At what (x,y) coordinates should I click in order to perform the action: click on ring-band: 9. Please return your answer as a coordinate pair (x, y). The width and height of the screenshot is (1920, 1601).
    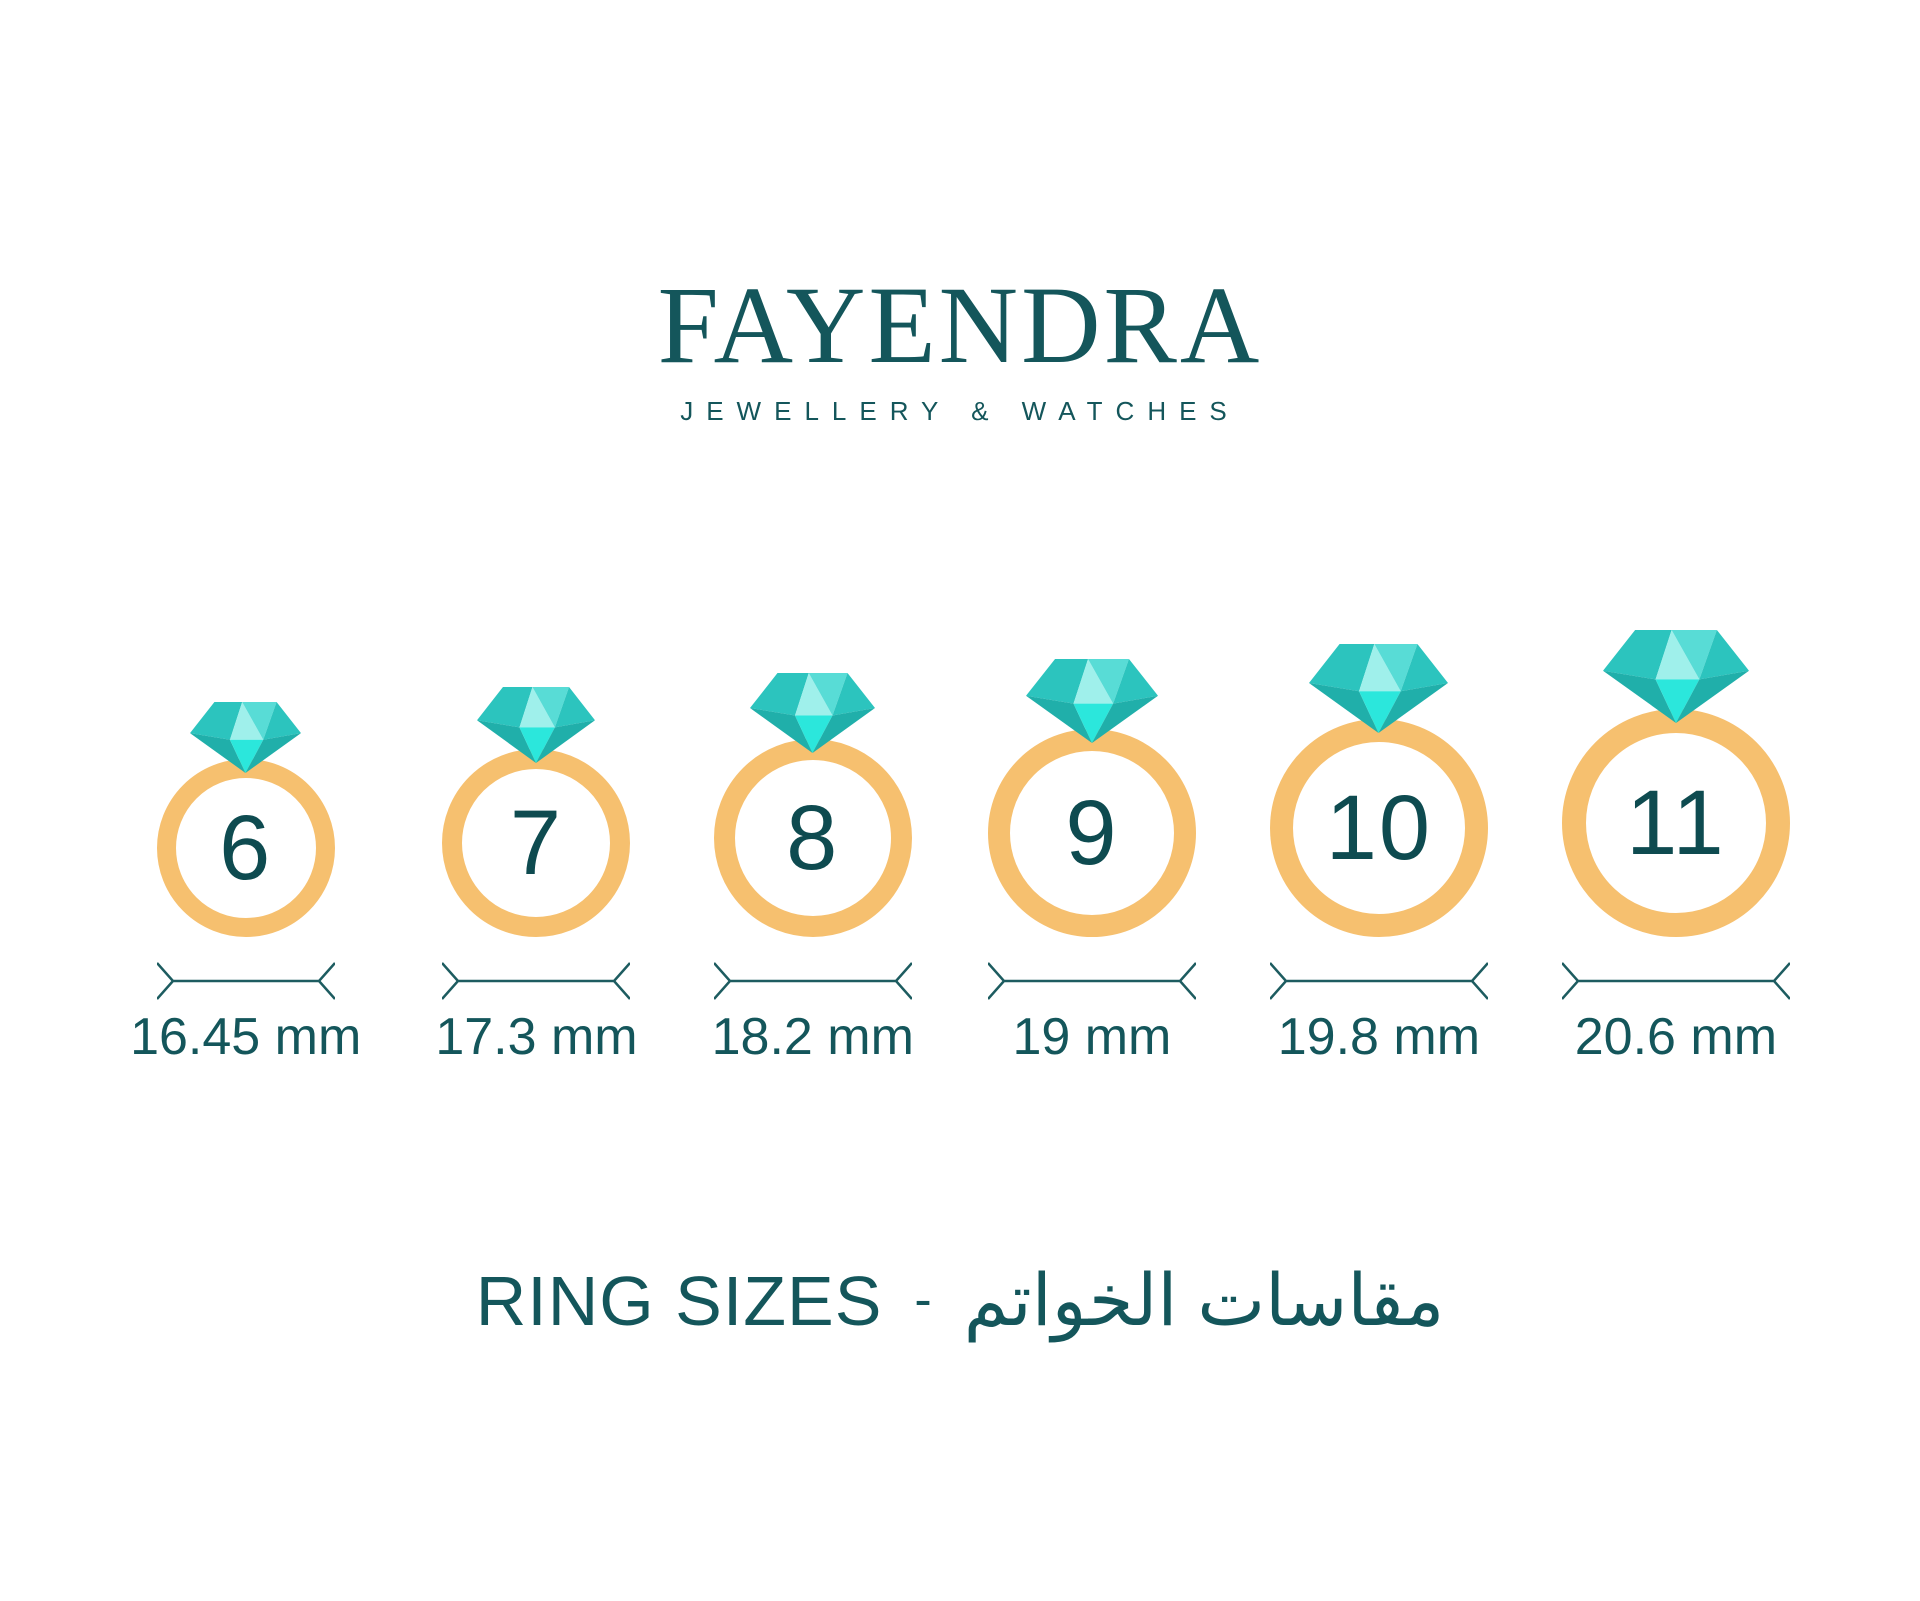
    Looking at the image, I should click on (1091, 833).